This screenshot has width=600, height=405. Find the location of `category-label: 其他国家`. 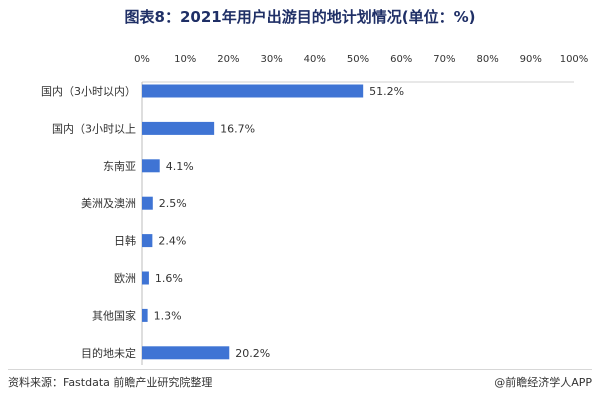

category-label: 其他国家 is located at coordinates (114, 315).